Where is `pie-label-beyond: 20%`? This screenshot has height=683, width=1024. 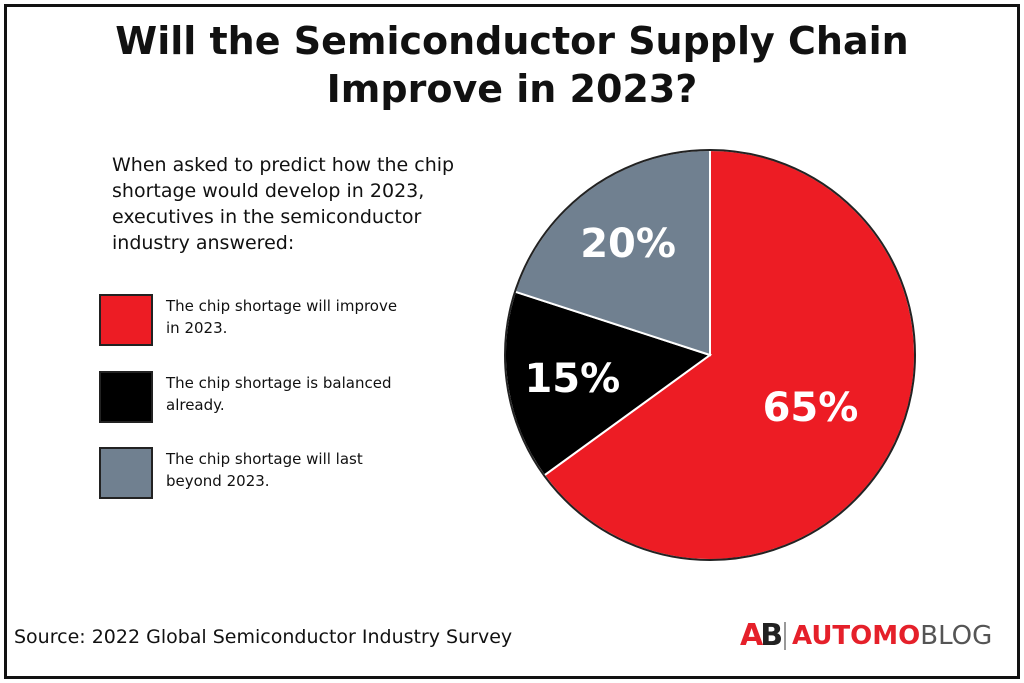
pie-label-beyond: 20% is located at coordinates (628, 244).